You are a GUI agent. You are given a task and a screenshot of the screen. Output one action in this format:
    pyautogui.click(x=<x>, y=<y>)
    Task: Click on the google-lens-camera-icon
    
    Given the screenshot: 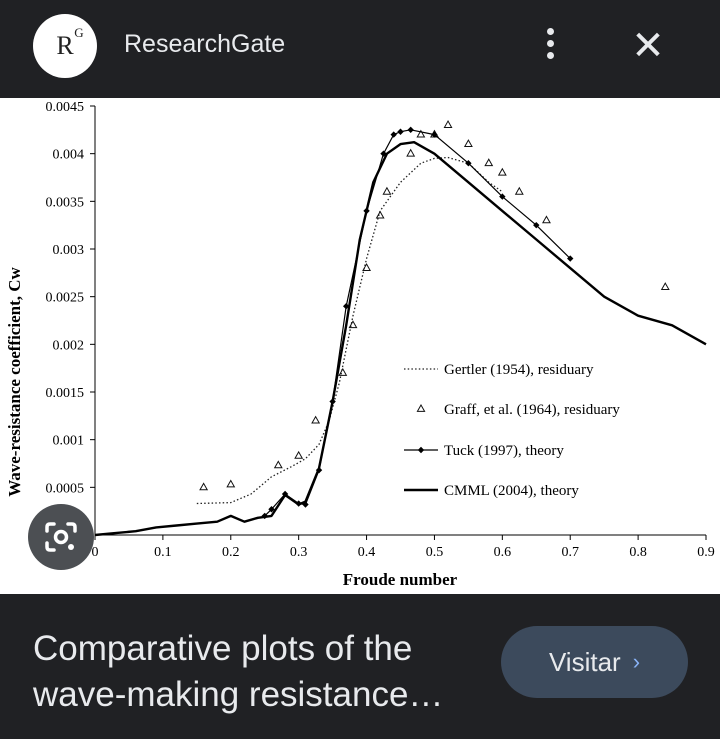 What is the action you would take?
    pyautogui.click(x=61, y=537)
    